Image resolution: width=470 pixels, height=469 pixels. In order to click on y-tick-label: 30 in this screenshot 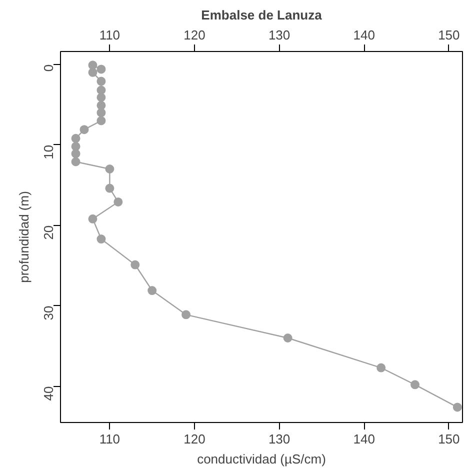, I will do `click(48, 313)`.